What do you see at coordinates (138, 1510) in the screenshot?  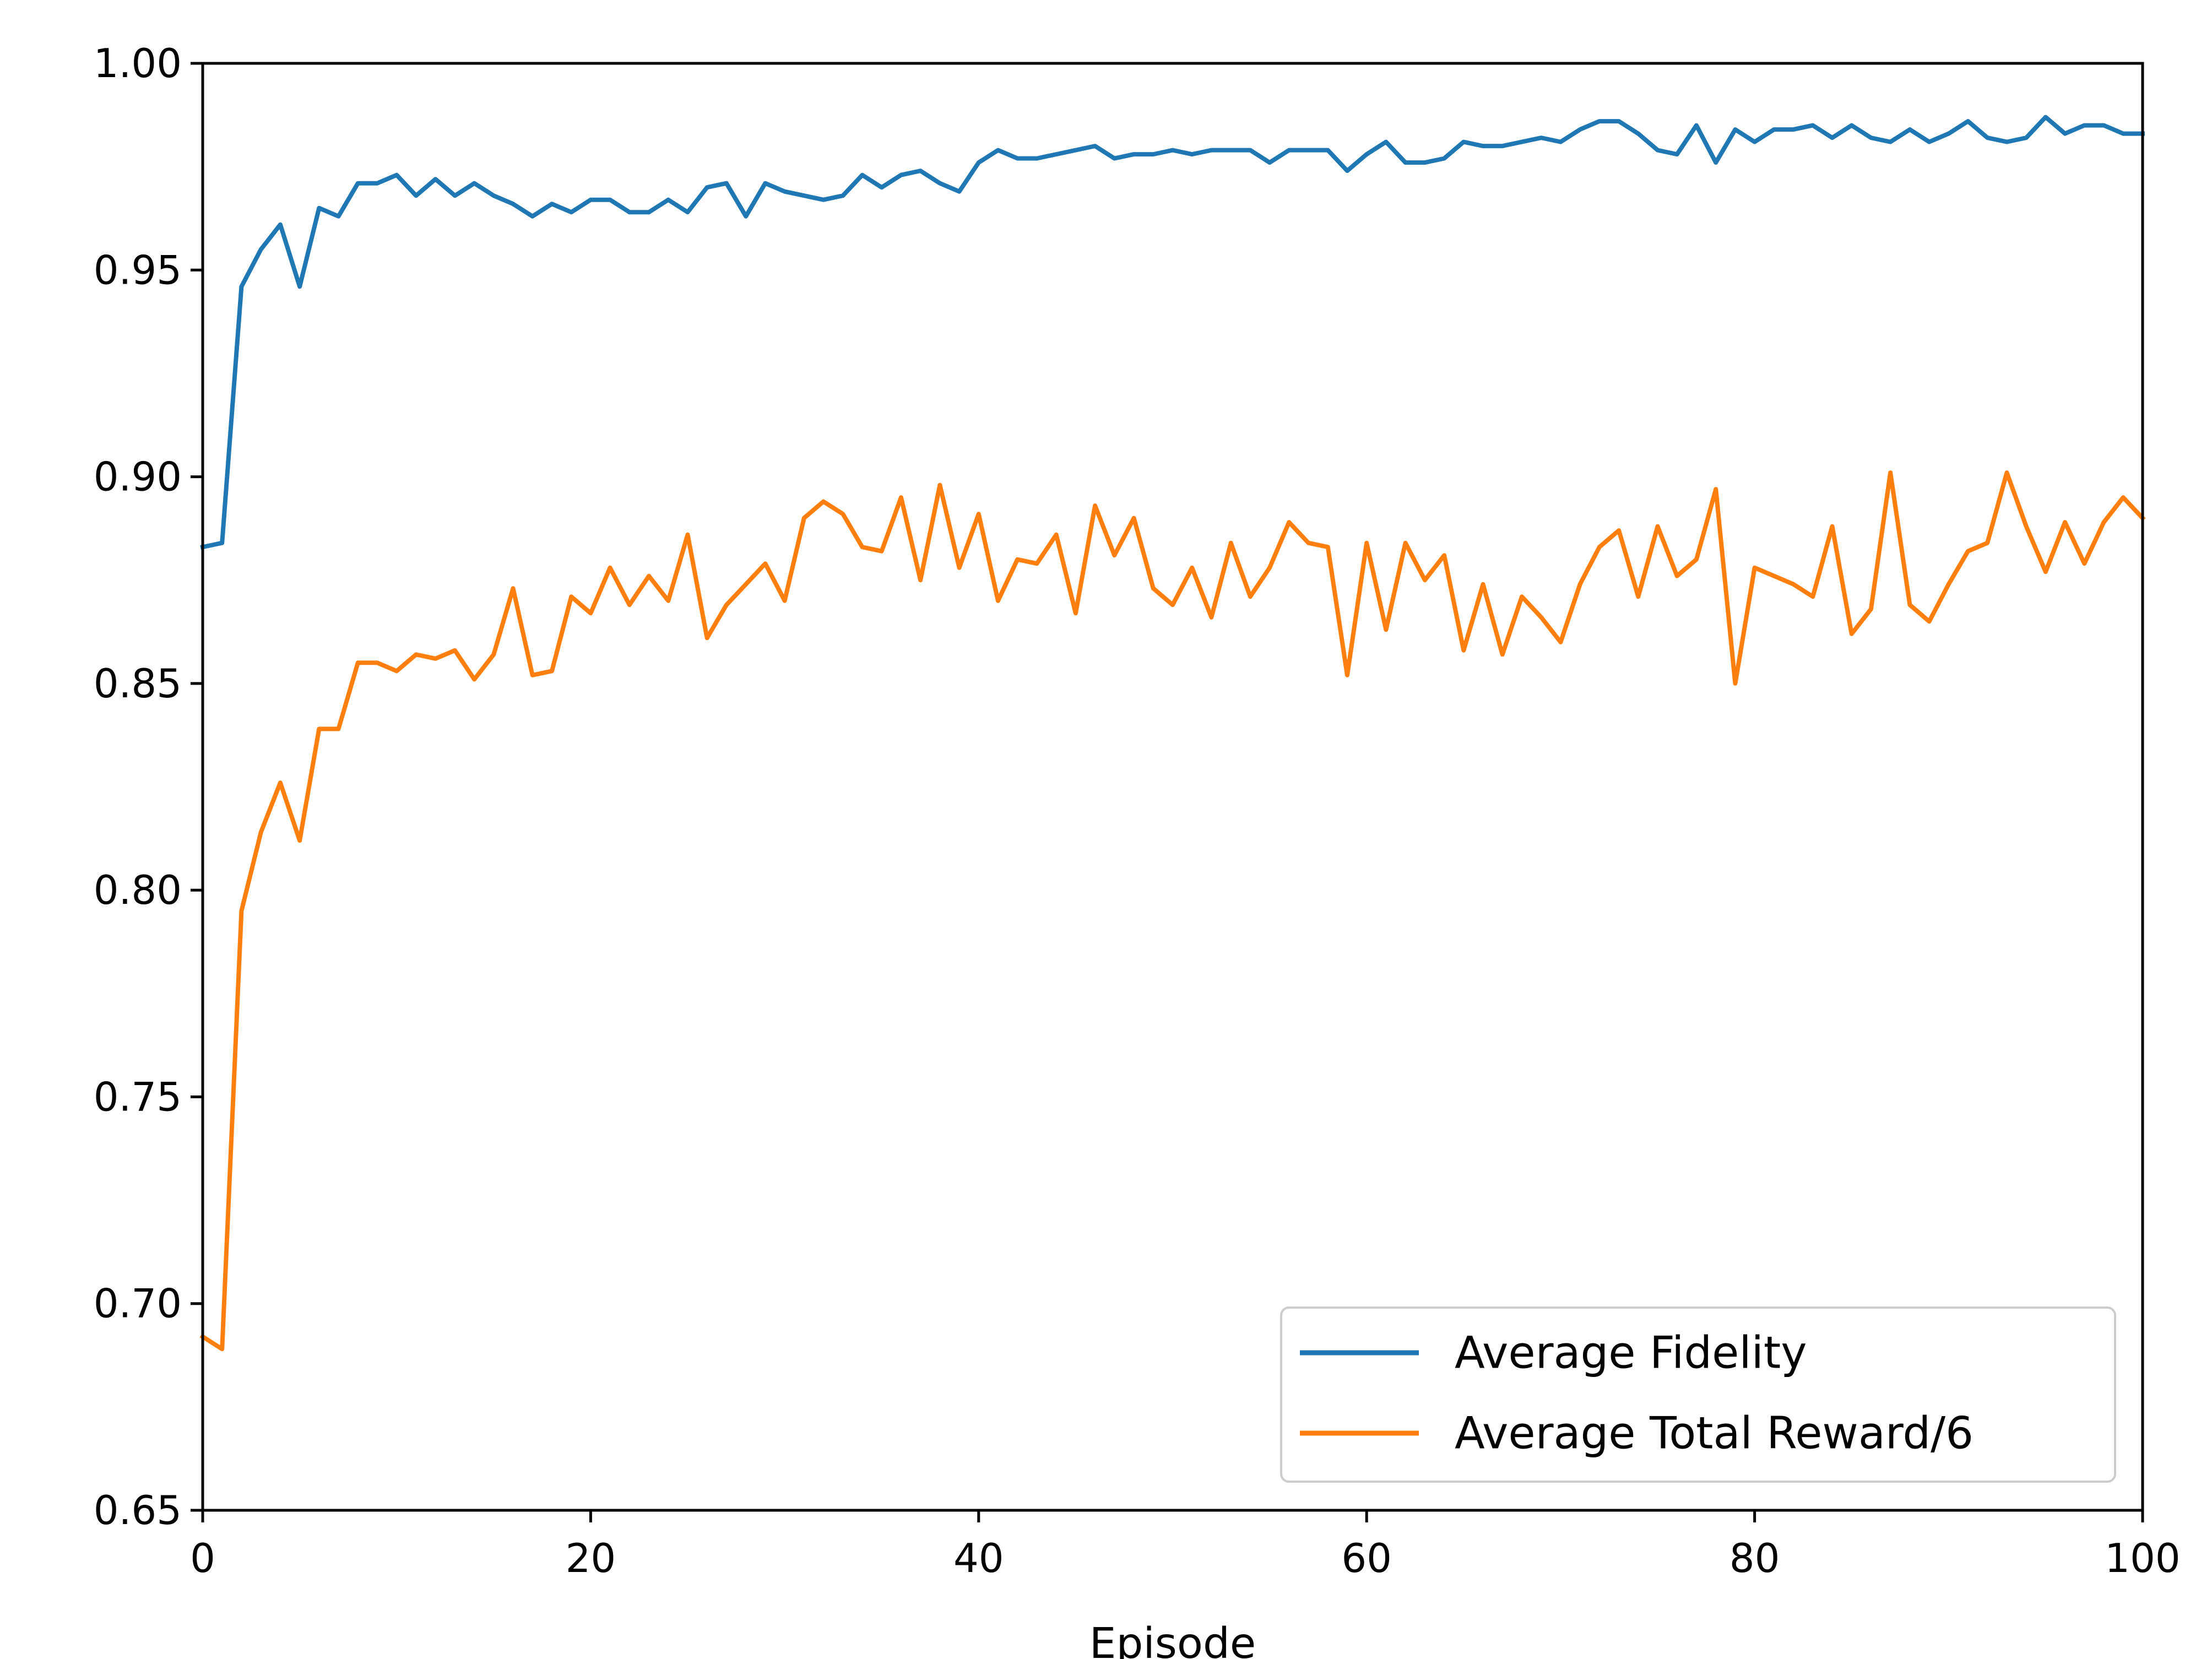 I see `y-tick-label: 0.65` at bounding box center [138, 1510].